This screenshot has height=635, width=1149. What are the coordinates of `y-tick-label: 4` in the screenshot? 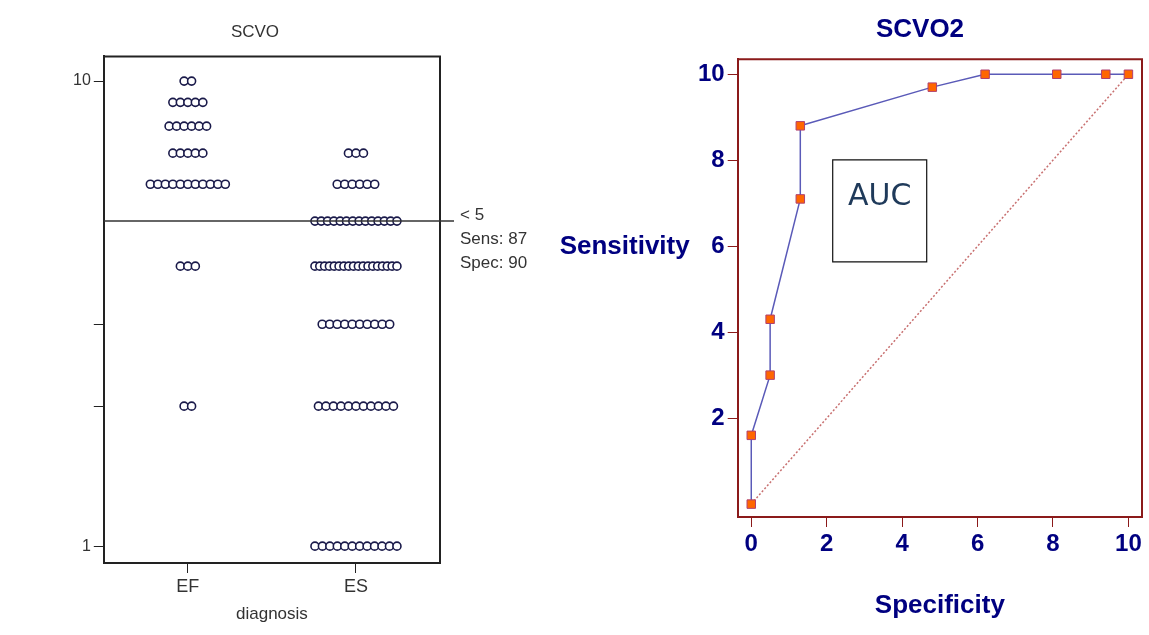 It's located at (718, 330).